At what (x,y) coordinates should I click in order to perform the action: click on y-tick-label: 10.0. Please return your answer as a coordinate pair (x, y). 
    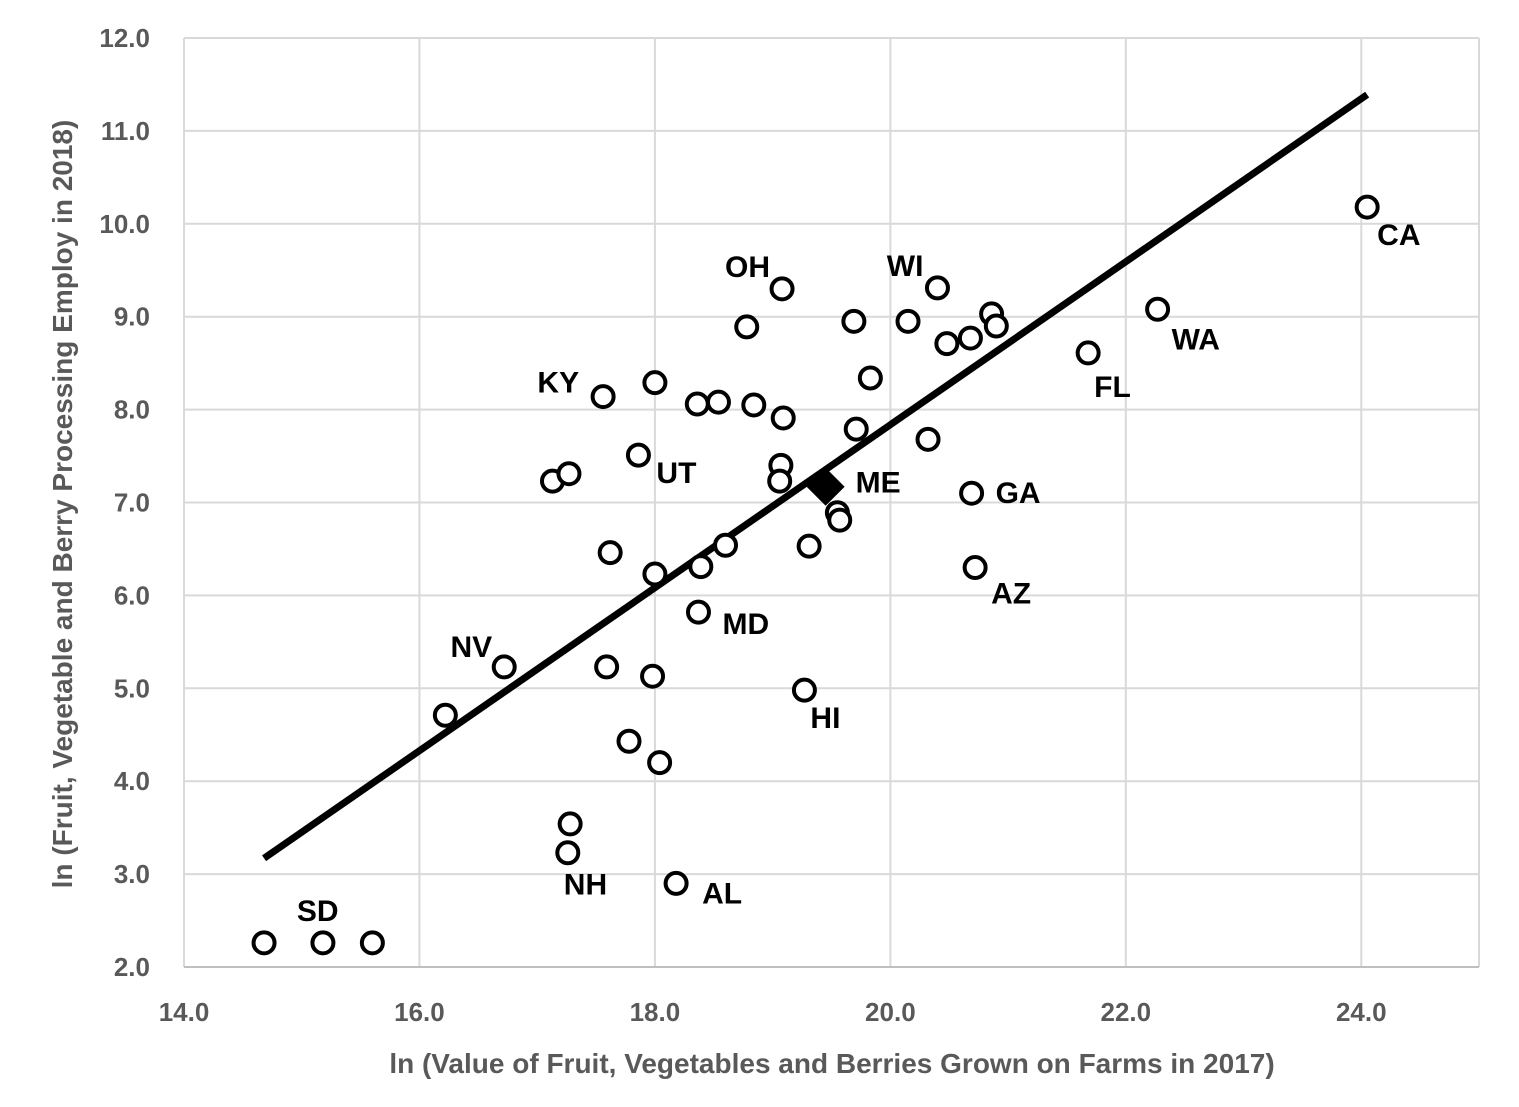
    Looking at the image, I should click on (124, 224).